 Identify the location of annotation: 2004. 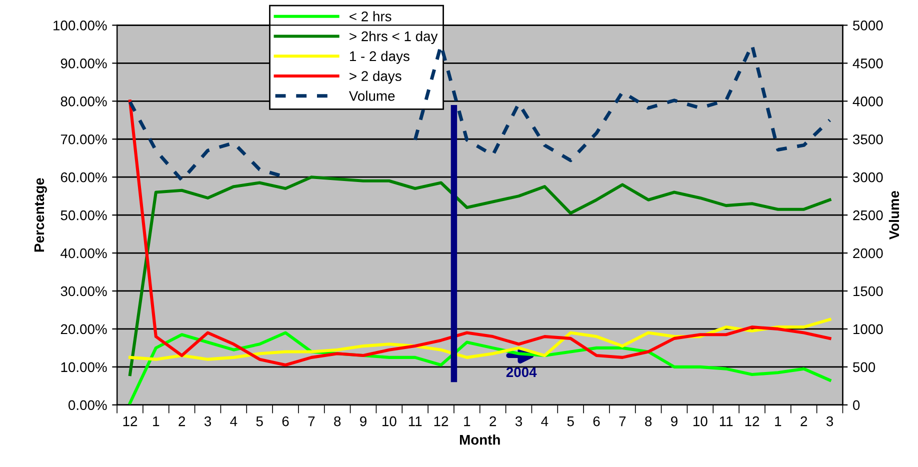
(521, 372).